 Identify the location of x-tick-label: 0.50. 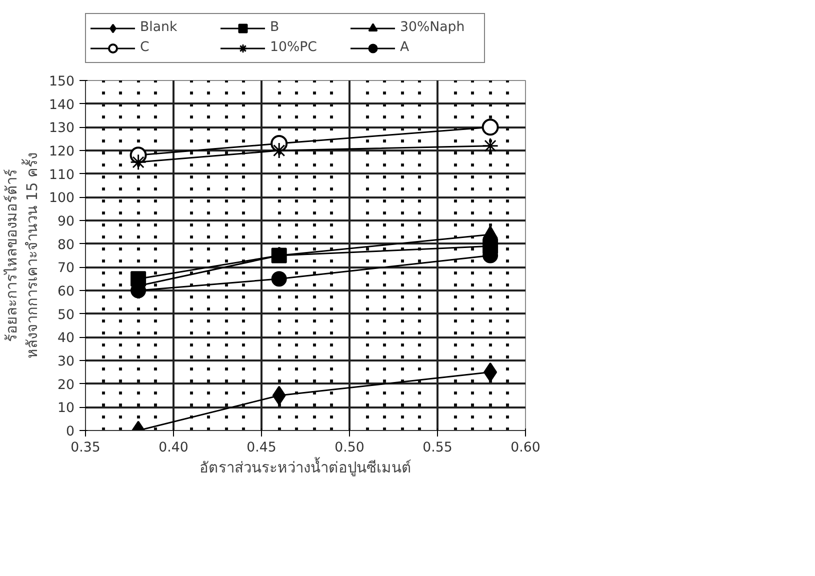
(349, 448).